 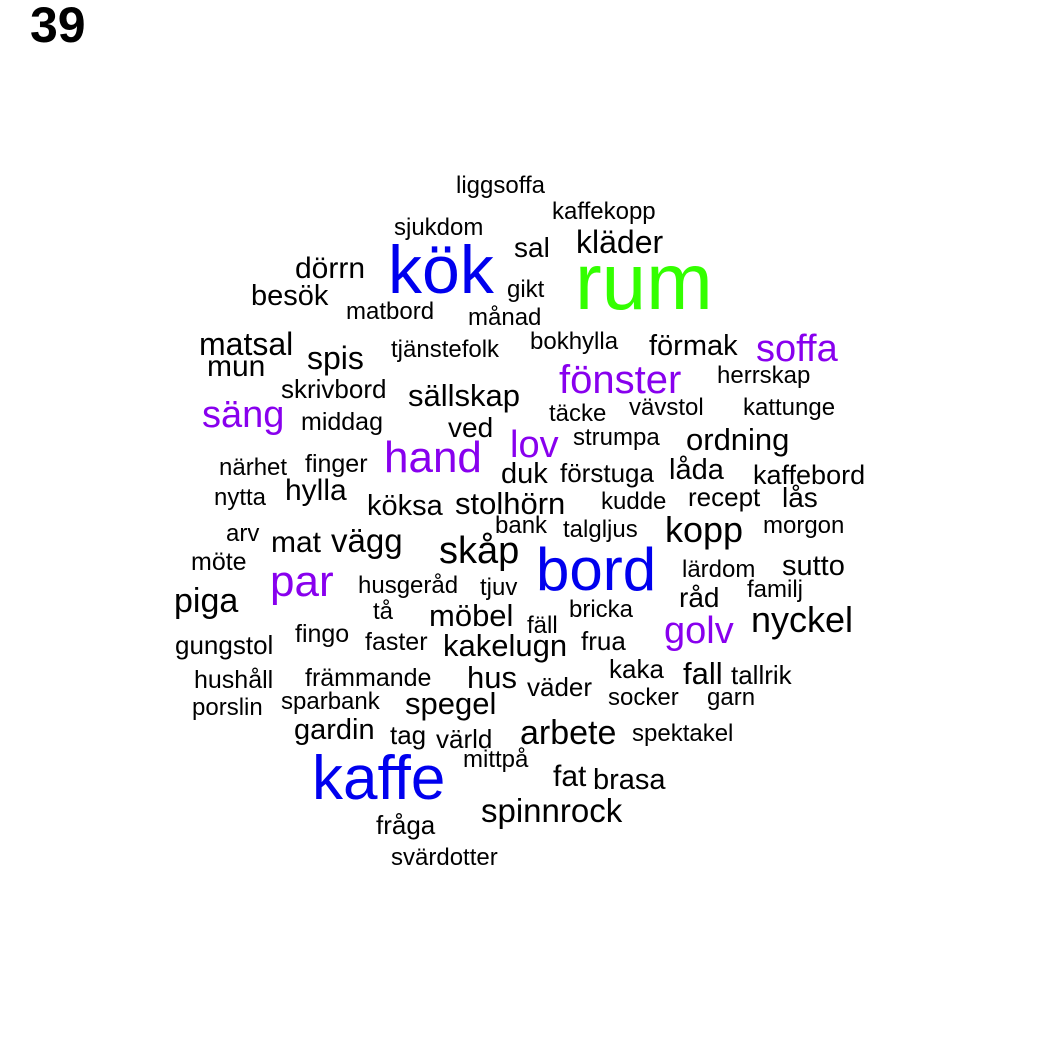 What do you see at coordinates (334, 389) in the screenshot?
I see `word-skrivbord: skrivbord` at bounding box center [334, 389].